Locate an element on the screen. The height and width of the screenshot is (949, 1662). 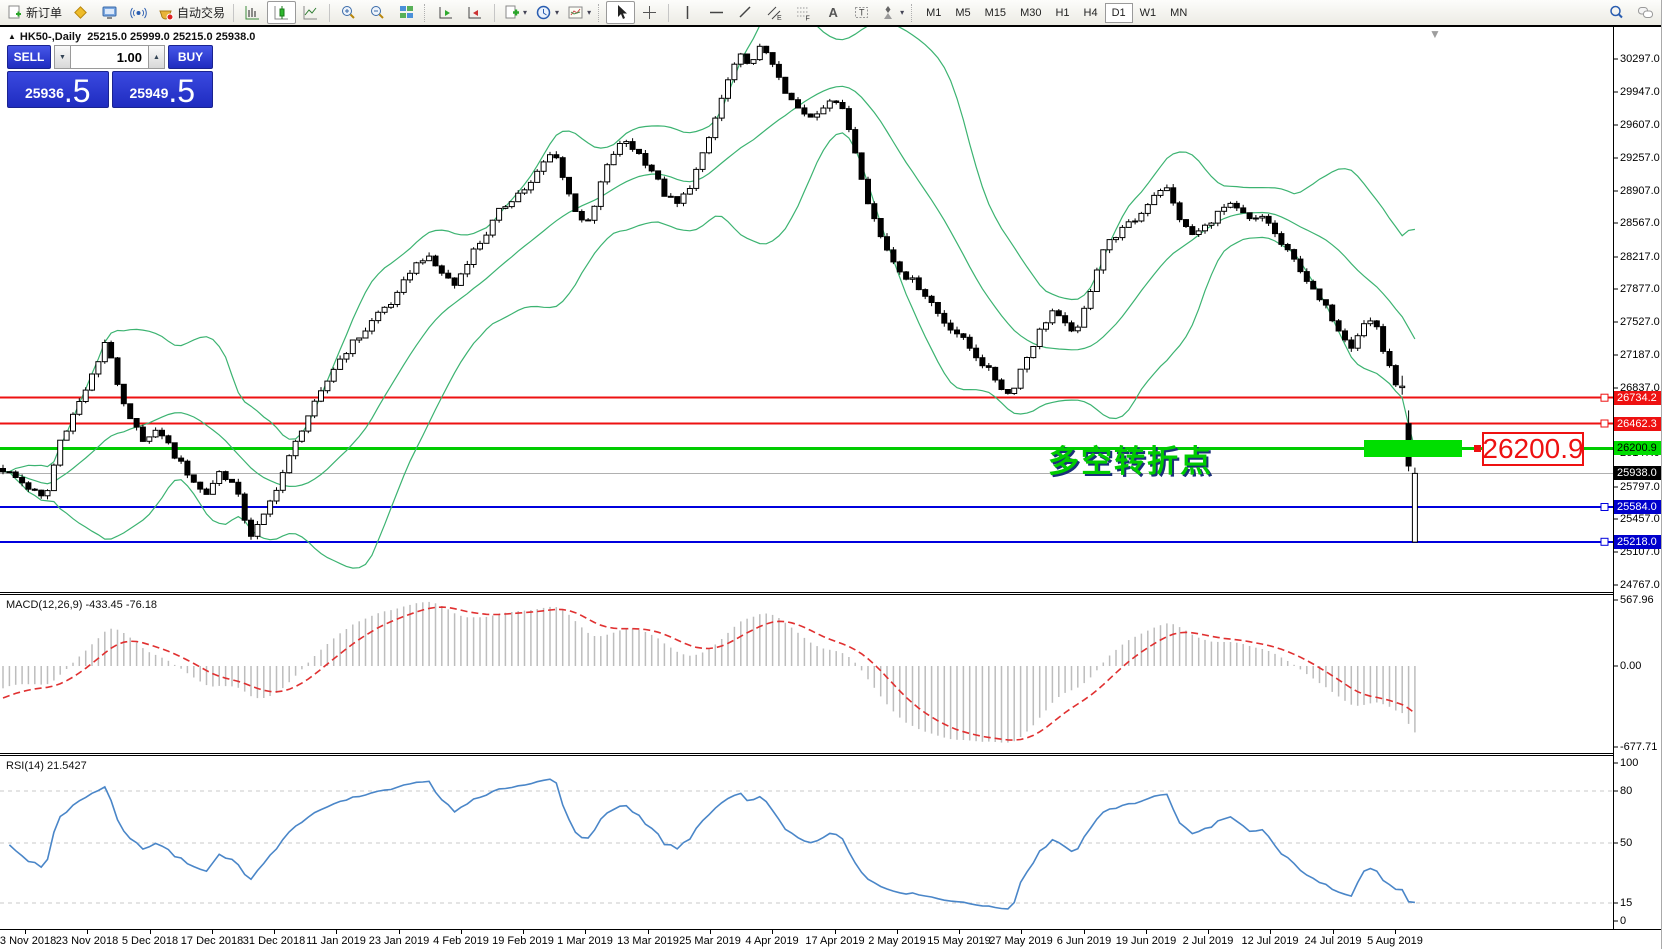
time-axis-label: 4 Apr 2019 is located at coordinates (772, 941).